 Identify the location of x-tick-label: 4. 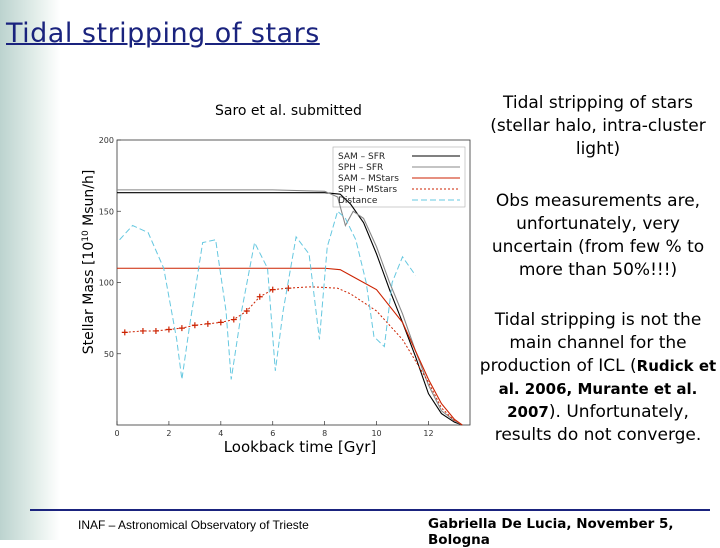
(220, 433).